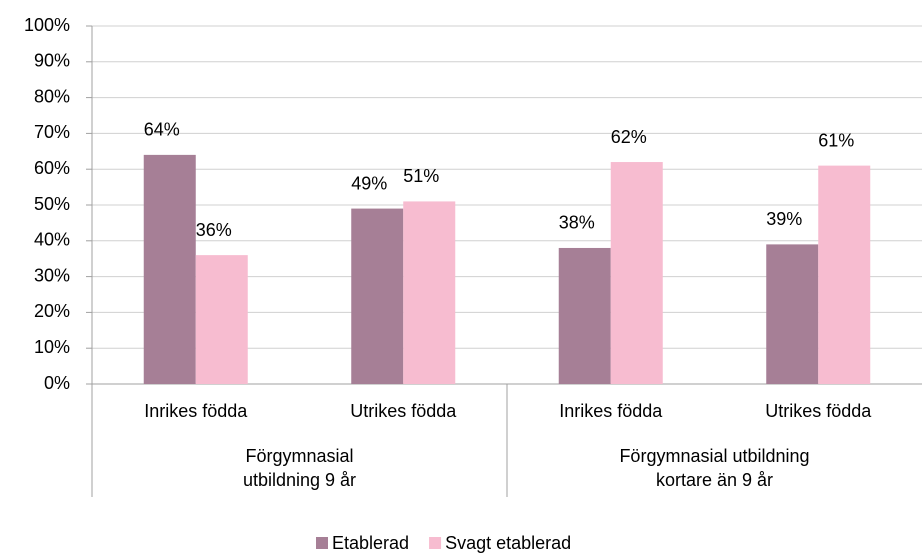  What do you see at coordinates (577, 223) in the screenshot?
I see `value-label: 38%` at bounding box center [577, 223].